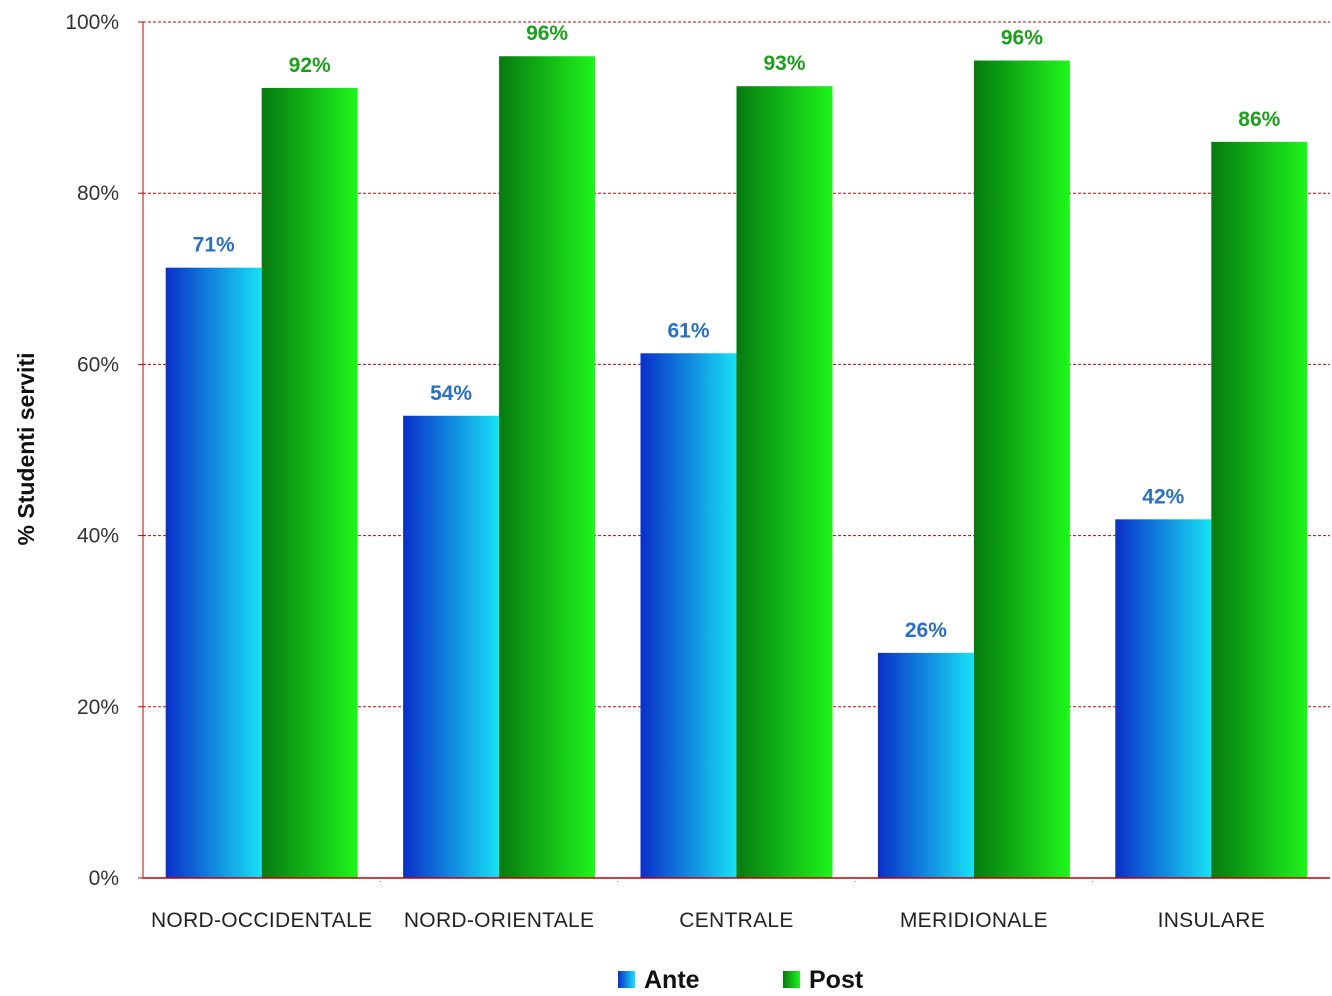 The height and width of the screenshot is (996, 1332). What do you see at coordinates (104, 878) in the screenshot?
I see `y-tick-label: 0%` at bounding box center [104, 878].